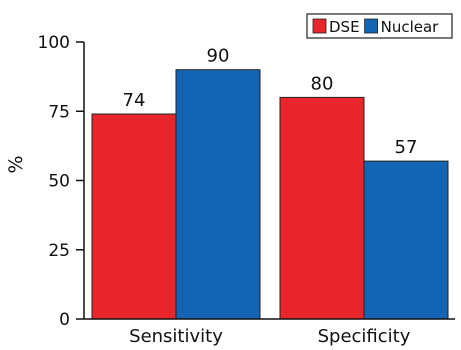 The width and height of the screenshot is (461, 350). Describe the element at coordinates (59, 251) in the screenshot. I see `y-tick-label: 25` at that location.